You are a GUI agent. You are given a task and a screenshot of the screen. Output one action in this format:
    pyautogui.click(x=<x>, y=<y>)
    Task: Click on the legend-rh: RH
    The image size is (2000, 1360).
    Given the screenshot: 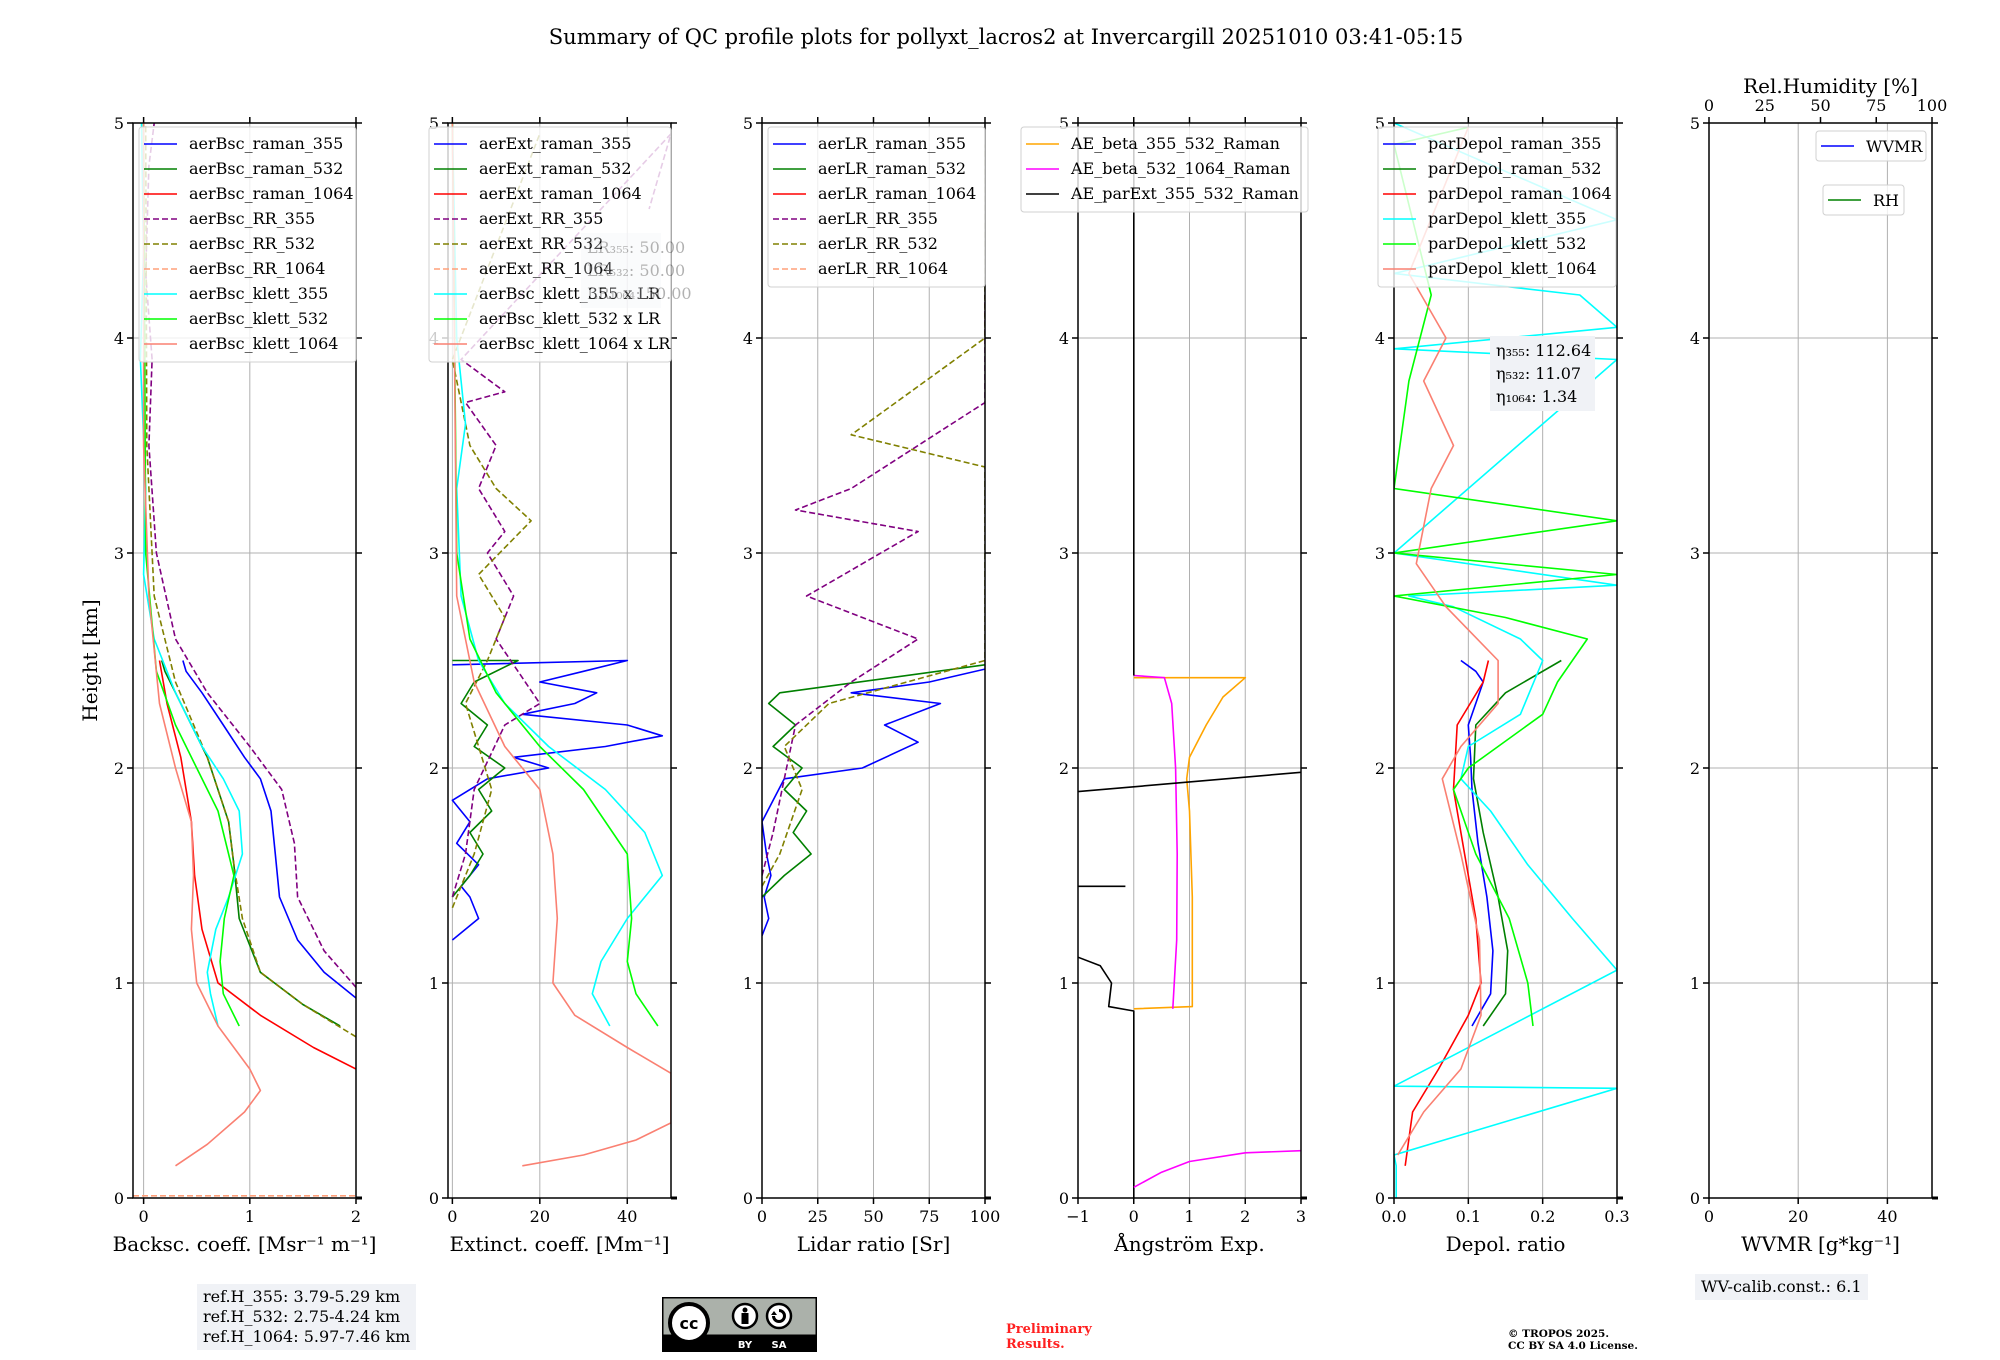 What is the action you would take?
    pyautogui.click(x=1863, y=200)
    